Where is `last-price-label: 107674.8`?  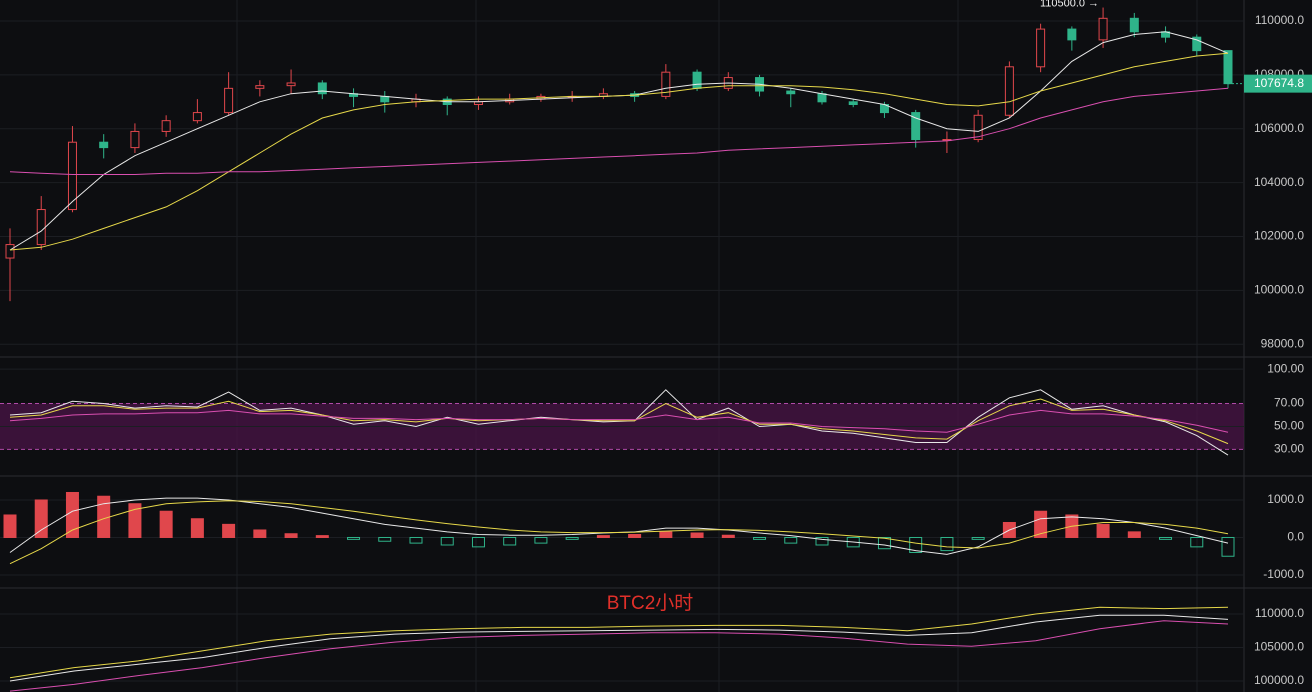 last-price-label: 107674.8 is located at coordinates (1279, 83).